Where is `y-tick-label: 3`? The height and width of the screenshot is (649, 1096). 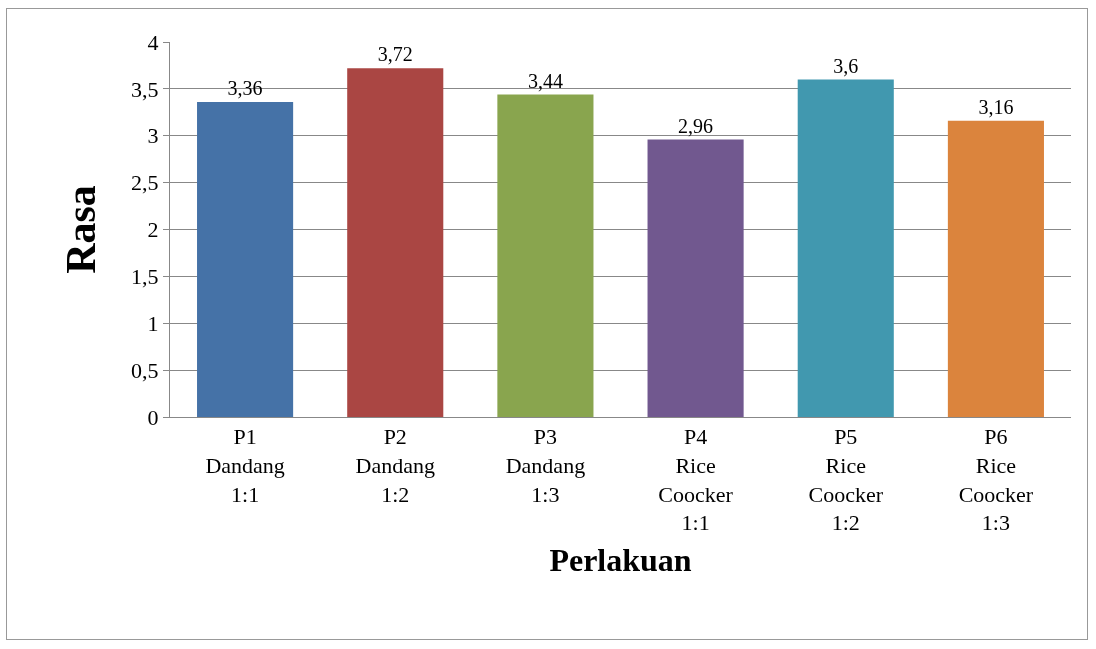 y-tick-label: 3 is located at coordinates (153, 136).